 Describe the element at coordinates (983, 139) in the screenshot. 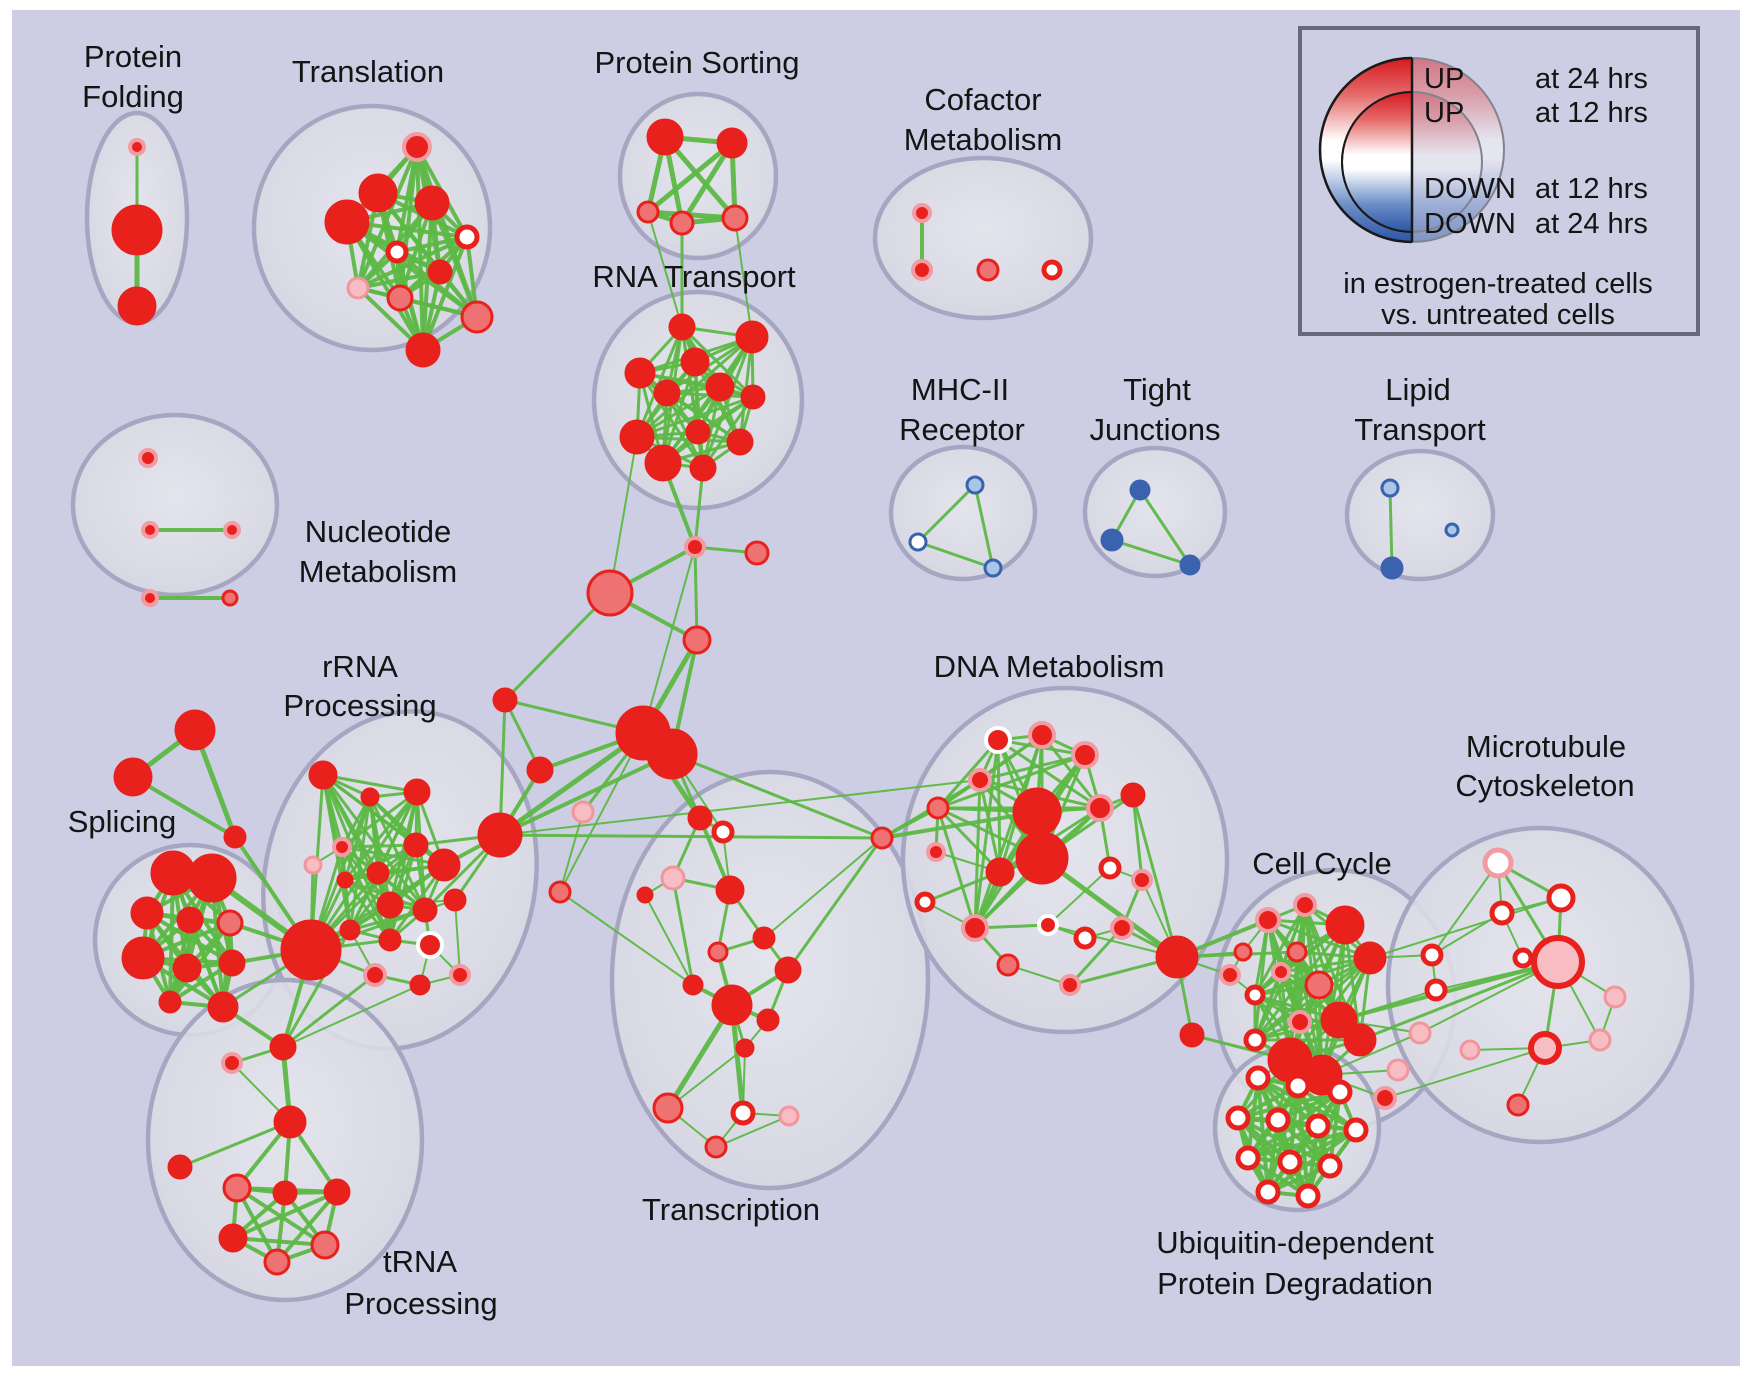

I see `cluster-label-cofactor-metabolism: Metabolism` at that location.